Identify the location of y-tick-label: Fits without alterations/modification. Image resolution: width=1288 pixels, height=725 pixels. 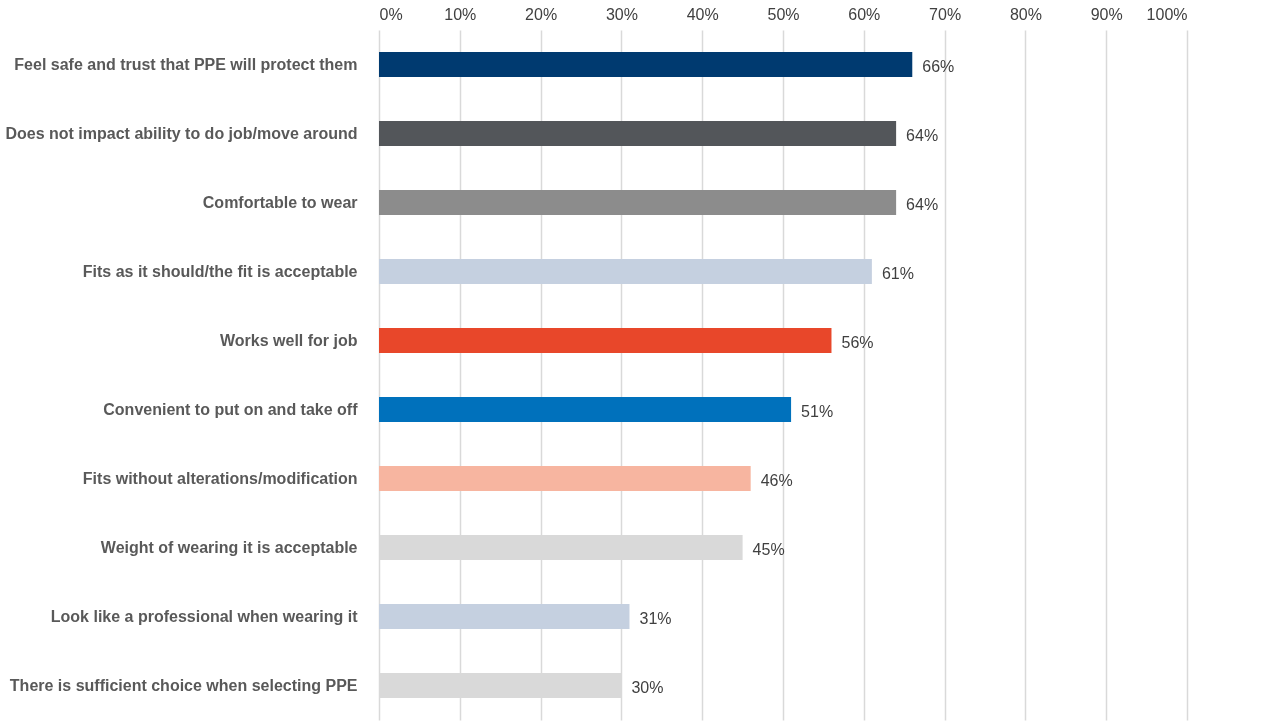
(220, 478).